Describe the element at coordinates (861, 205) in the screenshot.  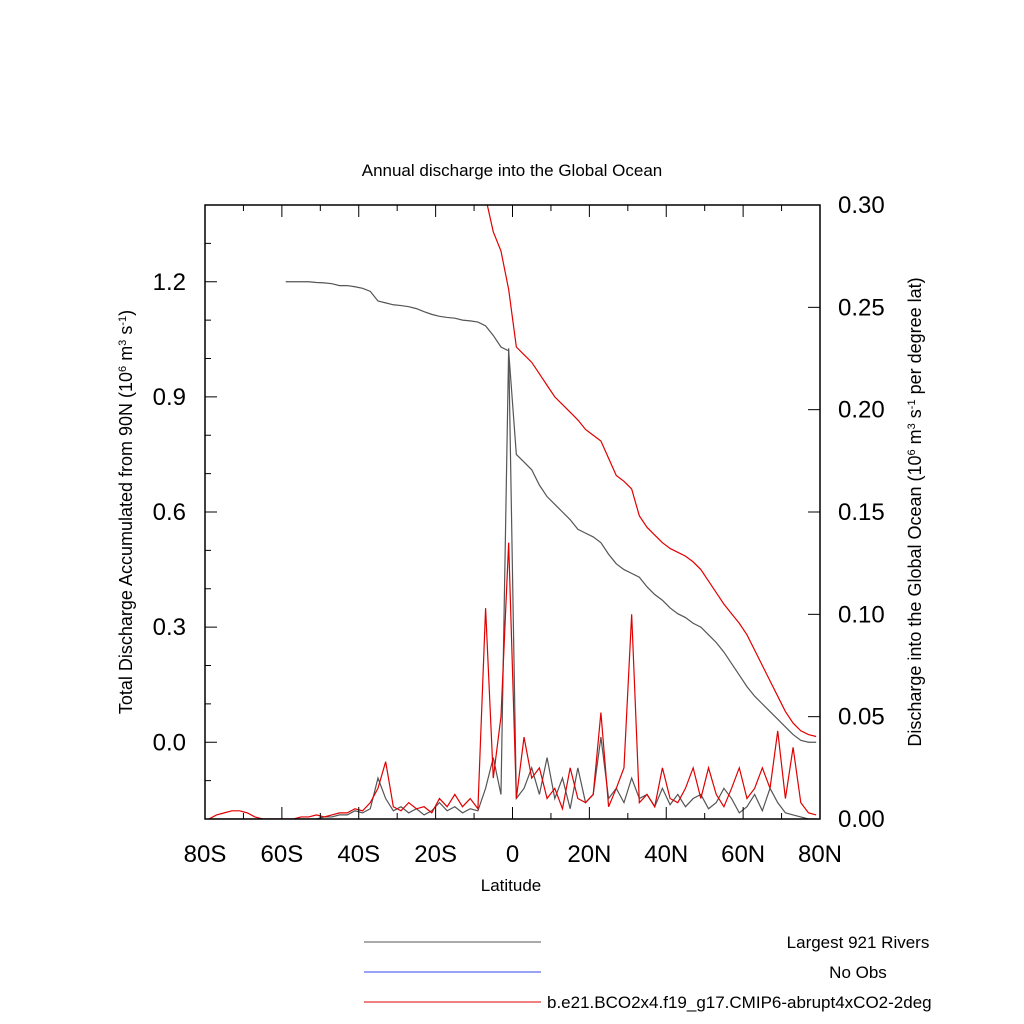
I see `y2-tick-label: 0.30` at that location.